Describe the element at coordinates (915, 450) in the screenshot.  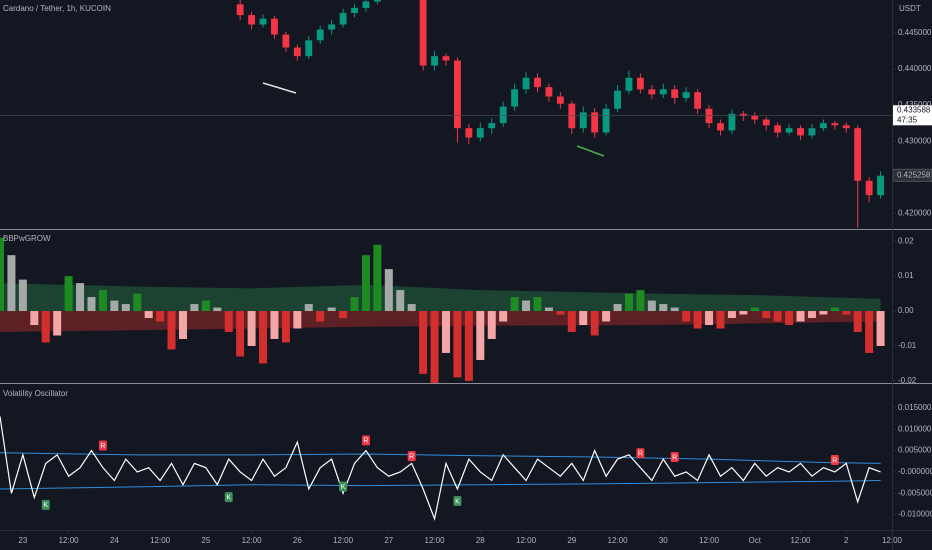
I see `y-tick-label: 0.005000` at that location.